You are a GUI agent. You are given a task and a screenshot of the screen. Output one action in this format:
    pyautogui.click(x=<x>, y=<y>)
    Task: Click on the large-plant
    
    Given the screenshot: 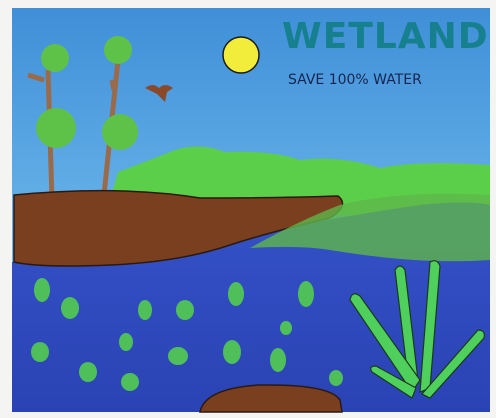 What is the action you would take?
    pyautogui.click(x=417, y=329)
    